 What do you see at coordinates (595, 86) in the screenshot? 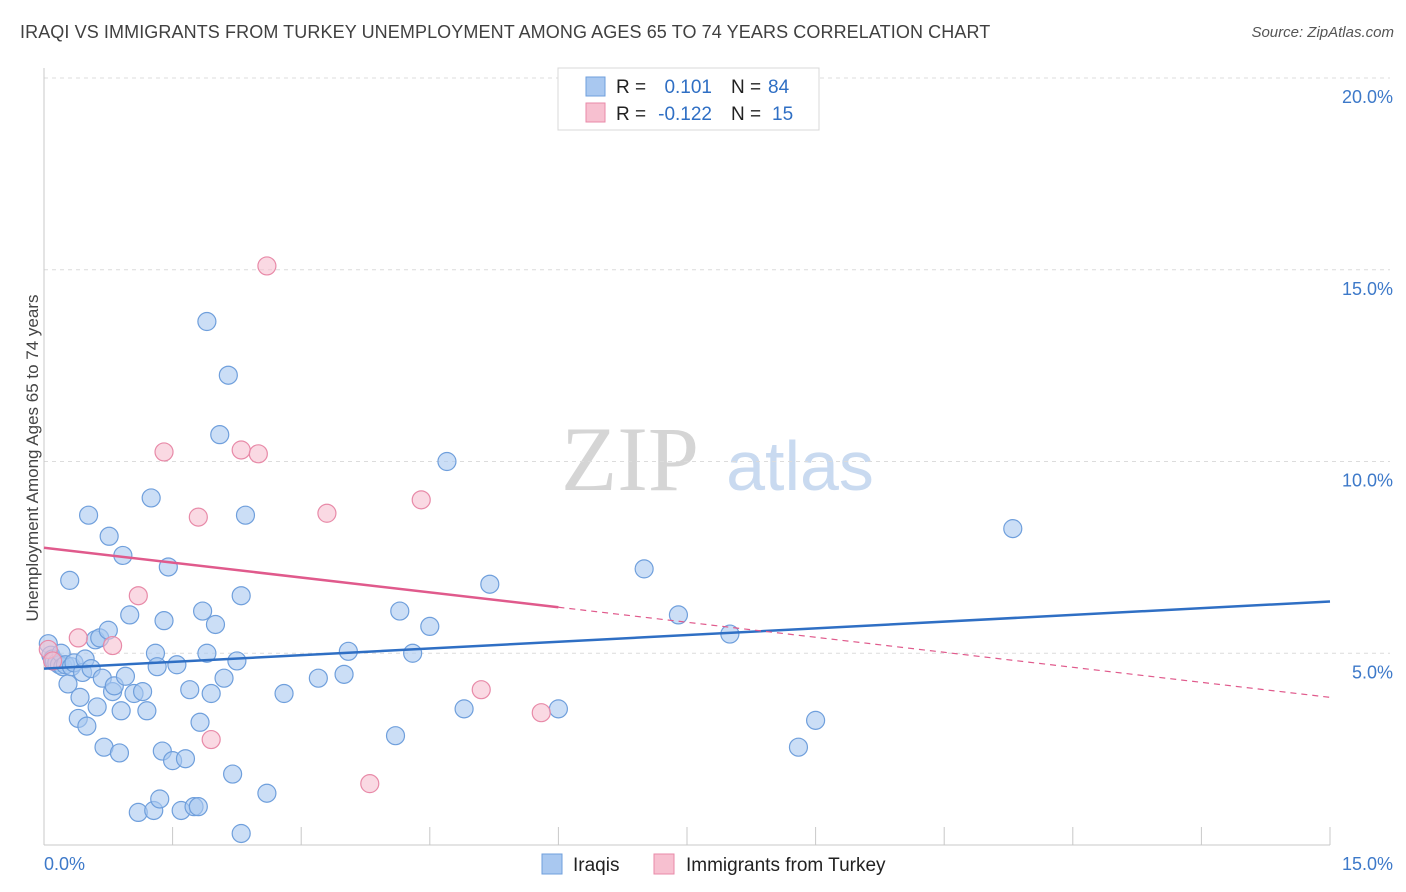
I see `legend-swatch-iraqis` at bounding box center [595, 86].